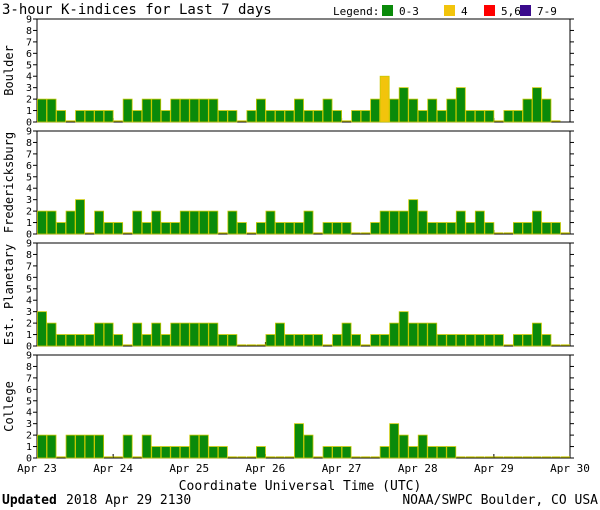 The width and height of the screenshot is (600, 510). Describe the element at coordinates (29, 143) in the screenshot. I see `y-tick-label: 8` at that location.